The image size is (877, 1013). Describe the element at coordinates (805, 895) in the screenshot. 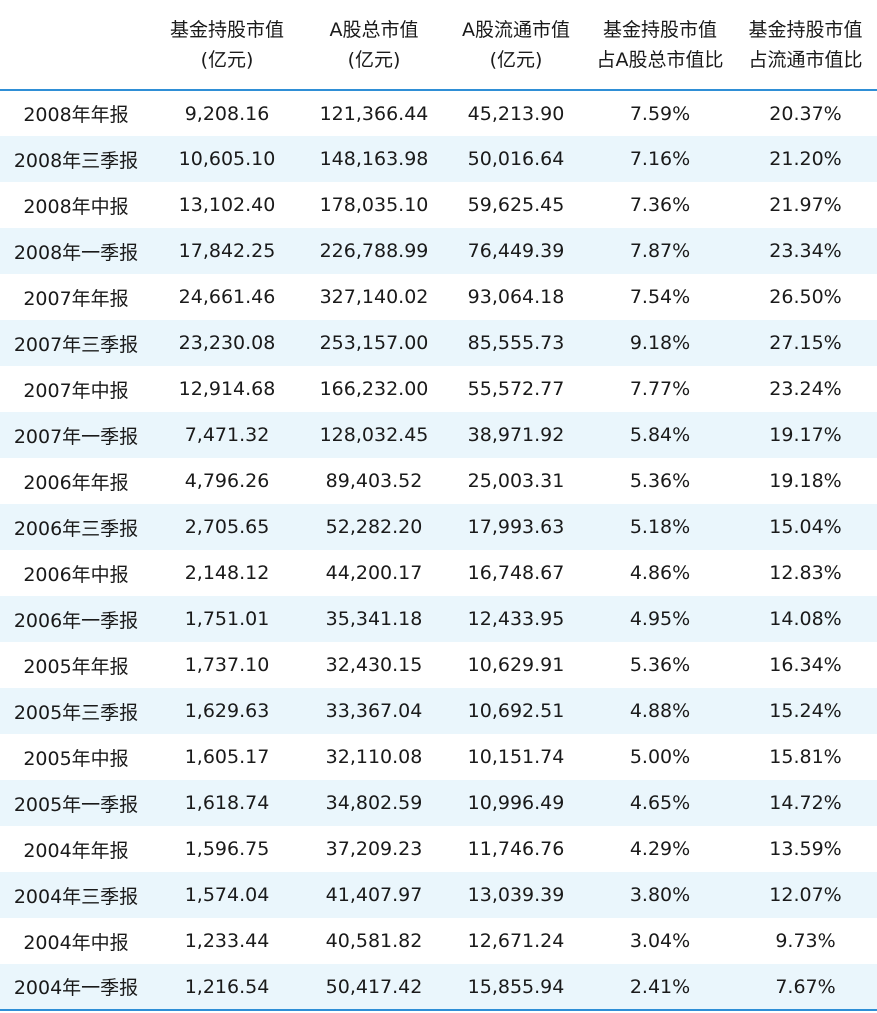

I see `table-cell: 12.07%` at that location.